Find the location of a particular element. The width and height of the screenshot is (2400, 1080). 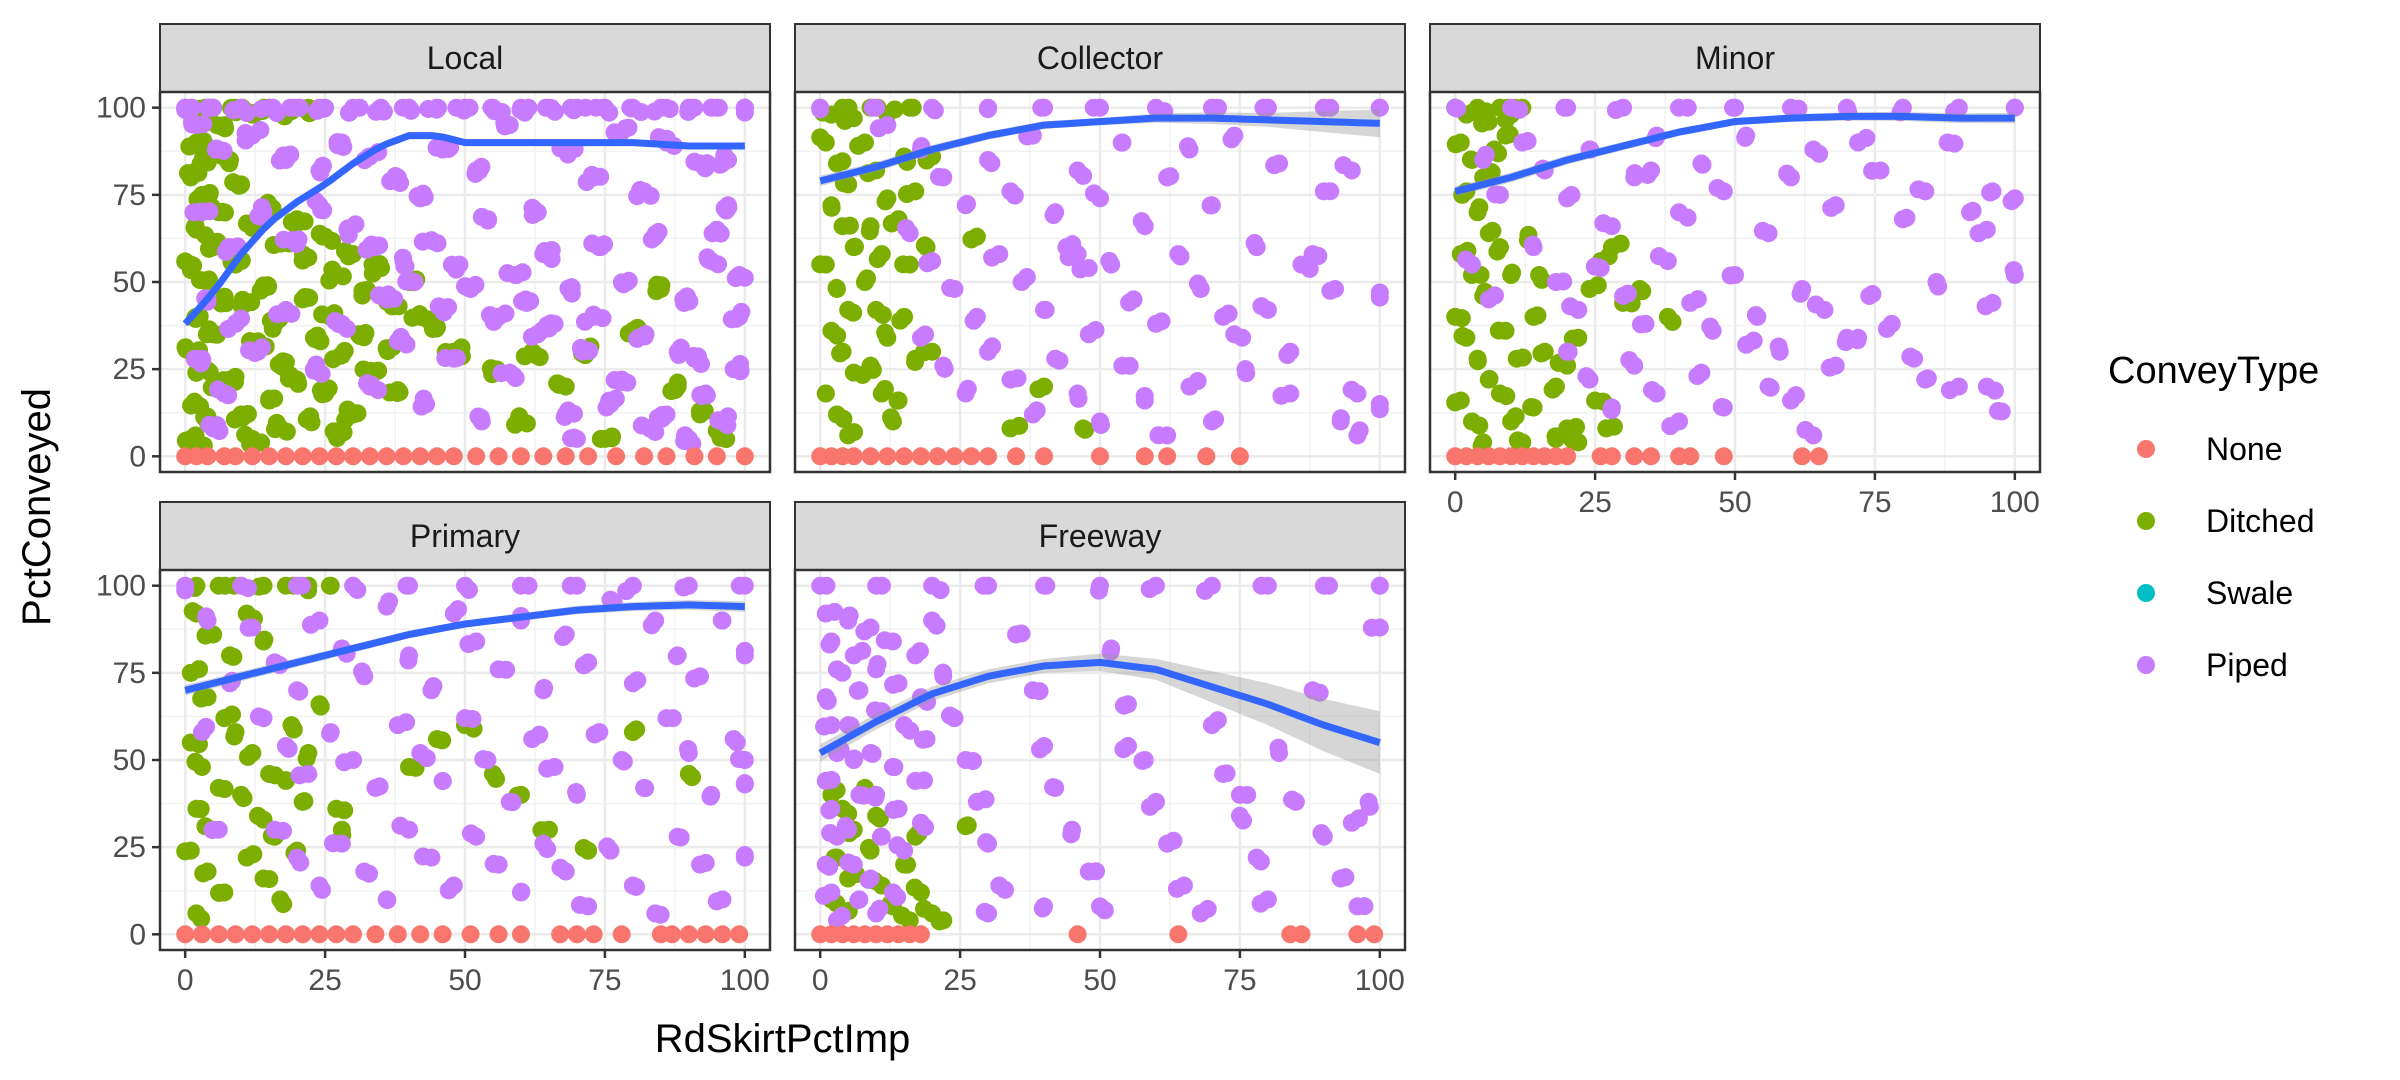

legend-label: Swale is located at coordinates (2249, 593).